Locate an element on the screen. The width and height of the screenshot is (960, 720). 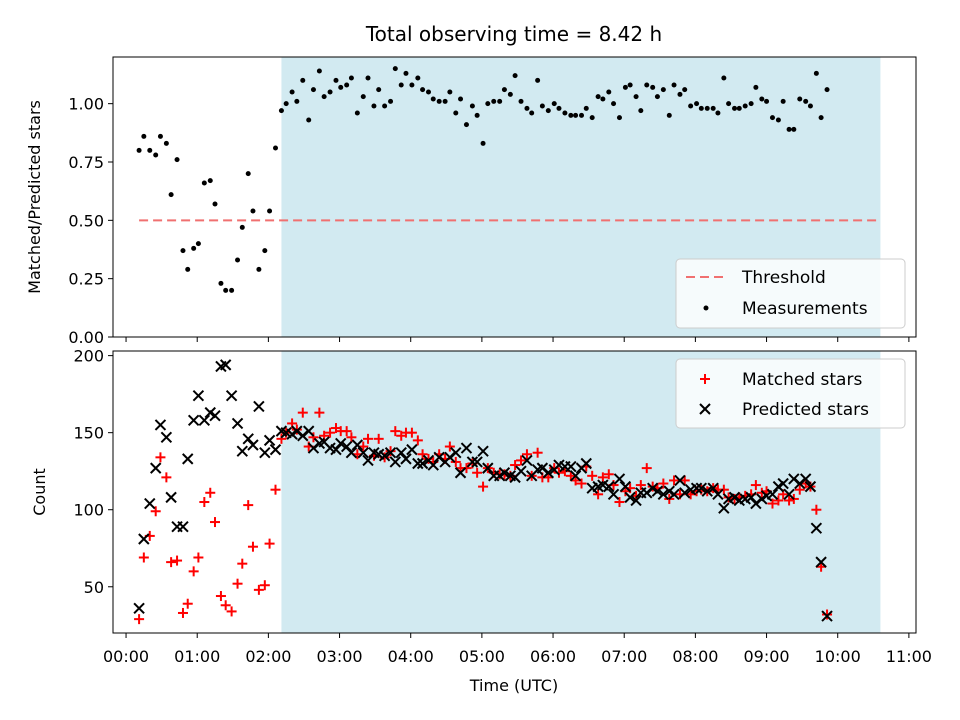
bottom-x-tick-label: 00:00 is located at coordinates (126, 656).